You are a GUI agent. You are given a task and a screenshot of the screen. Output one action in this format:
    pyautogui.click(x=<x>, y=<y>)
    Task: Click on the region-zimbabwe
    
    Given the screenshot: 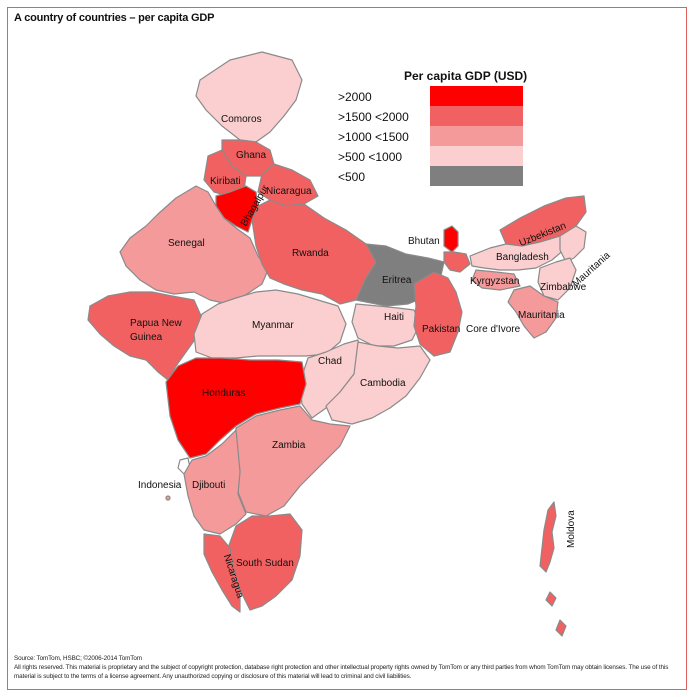 What is the action you would take?
    pyautogui.click(x=557, y=279)
    